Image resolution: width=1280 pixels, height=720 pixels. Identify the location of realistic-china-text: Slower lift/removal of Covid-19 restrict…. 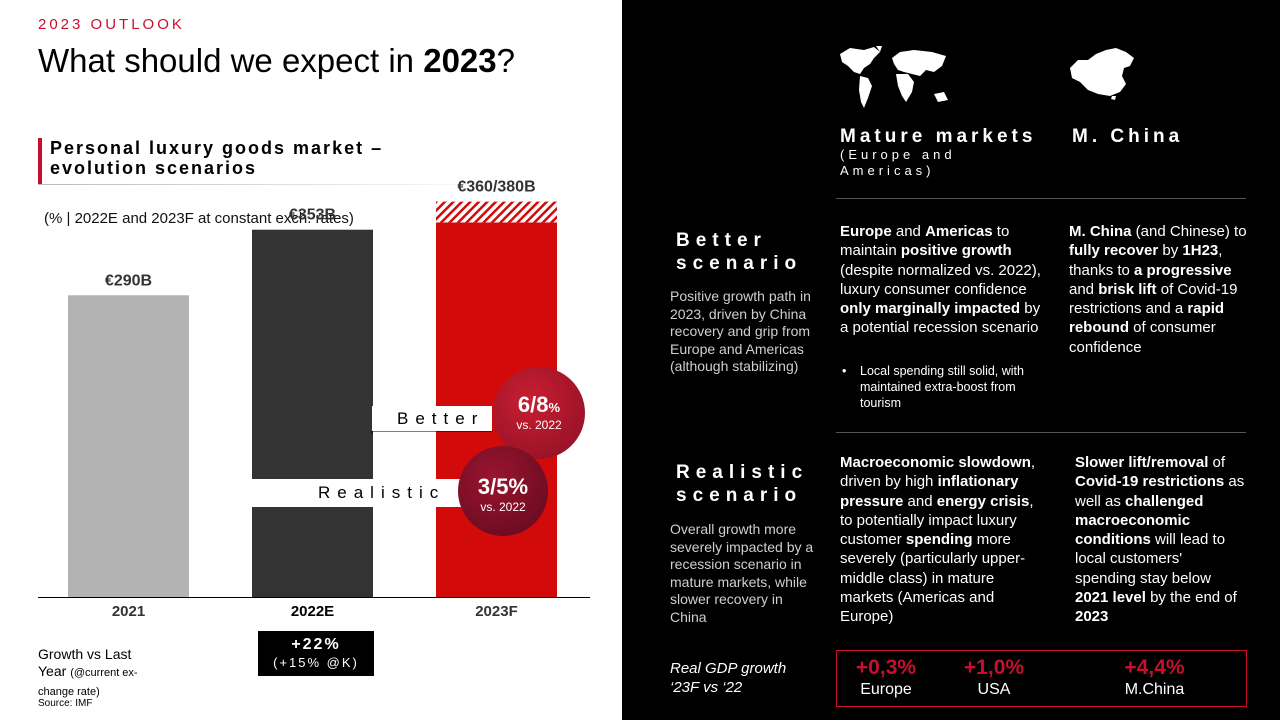
(1161, 540).